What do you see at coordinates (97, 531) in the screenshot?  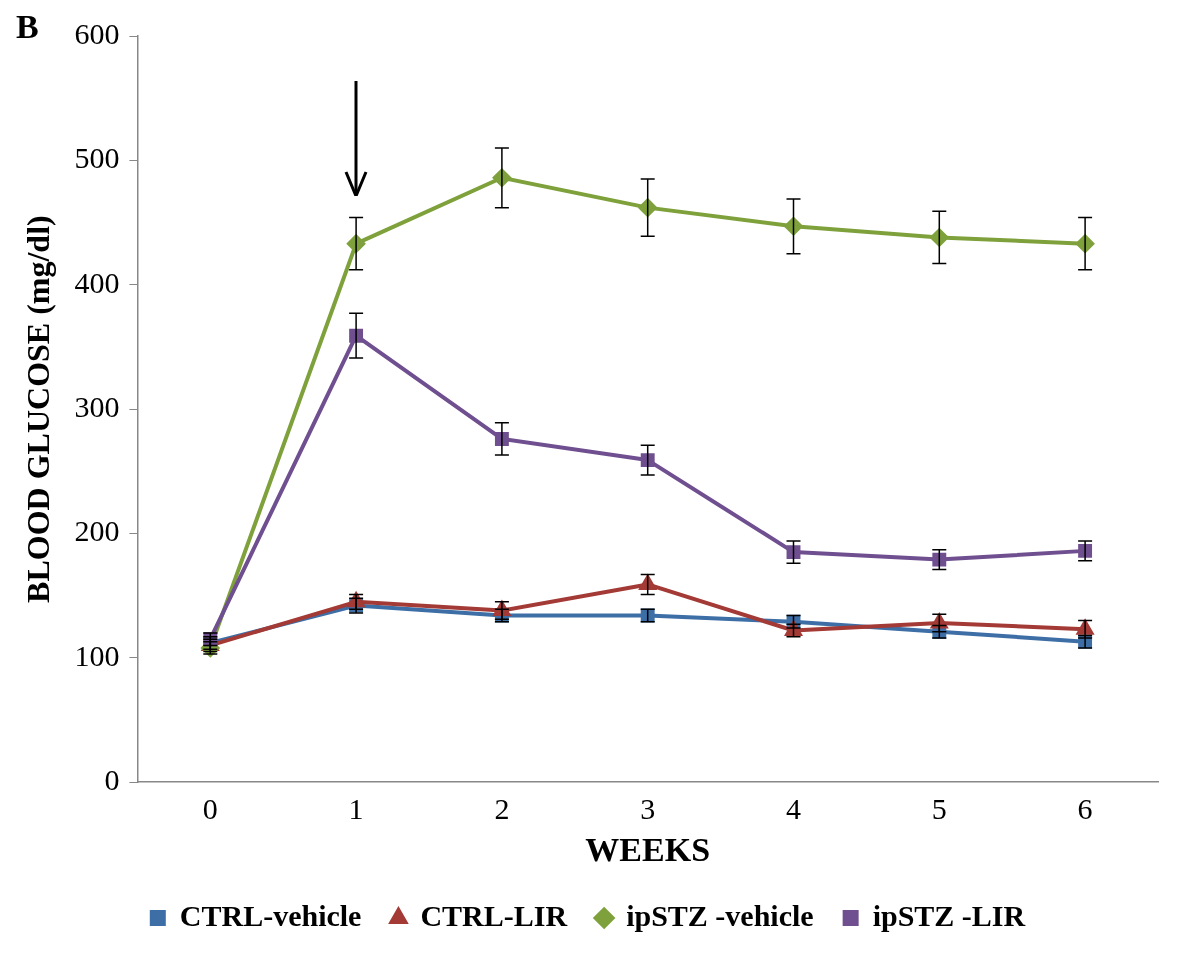 I see `y-tick-label: 200` at bounding box center [97, 531].